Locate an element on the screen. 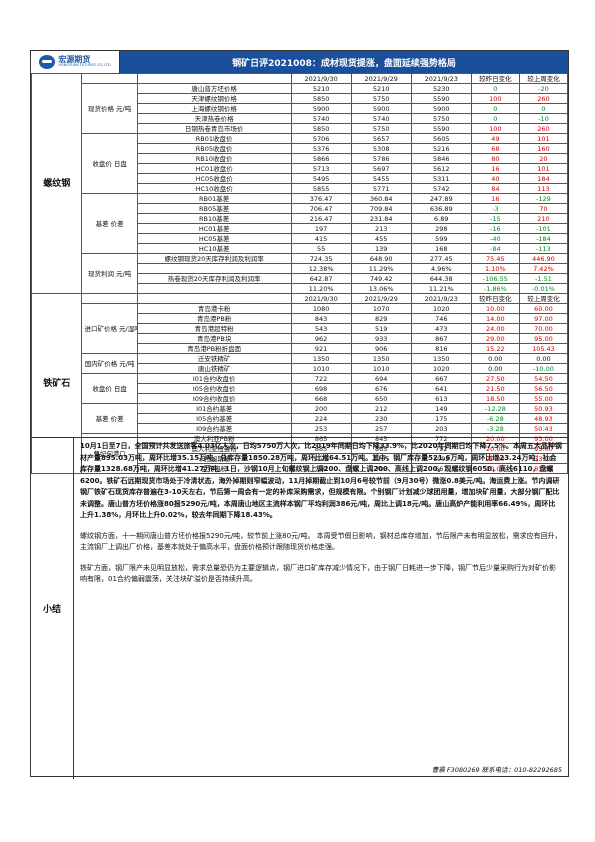 The height and width of the screenshot is (842, 595). value-cell: 698 is located at coordinates (321, 388).